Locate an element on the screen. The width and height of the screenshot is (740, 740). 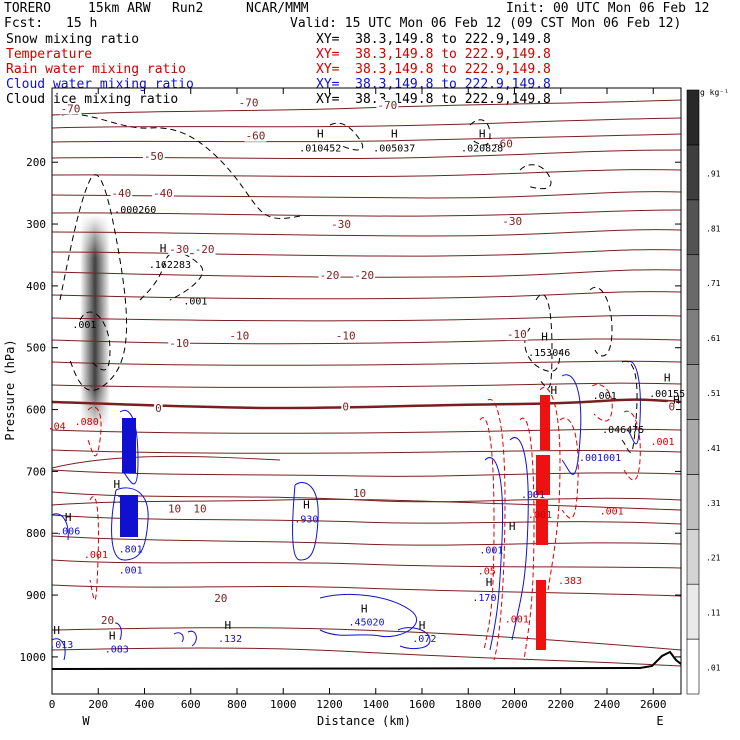
maximum-label: .153046 is located at coordinates (549, 353).